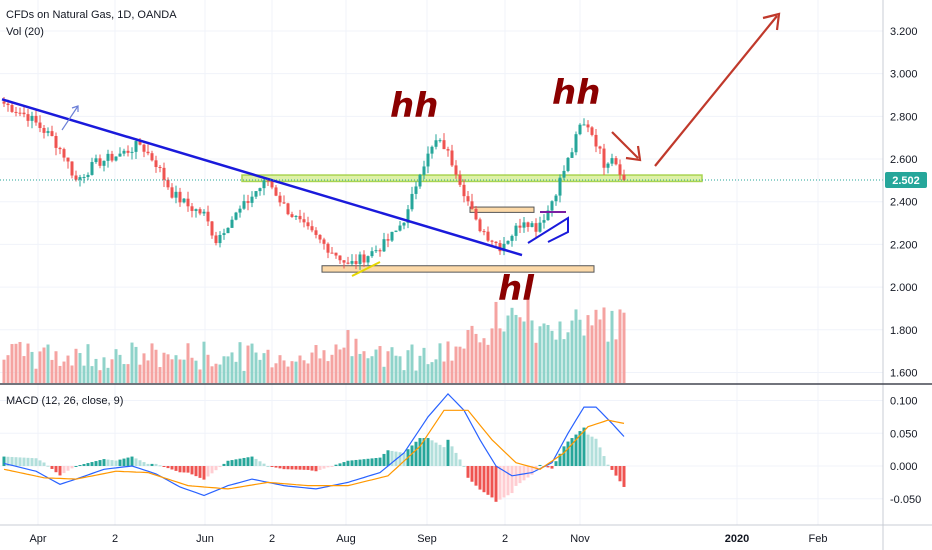 The width and height of the screenshot is (932, 550). I want to click on signal-line, so click(314, 449).